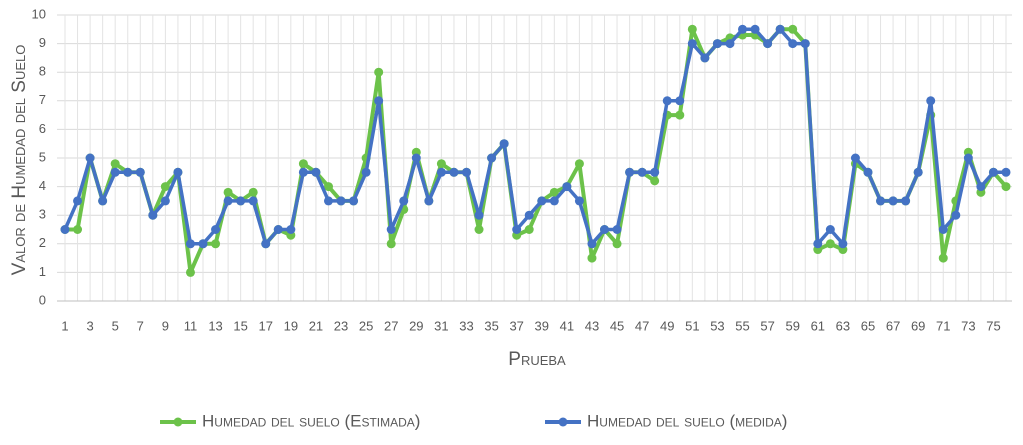 Image resolution: width=1023 pixels, height=445 pixels. I want to click on x-tick-label: 57, so click(767, 325).